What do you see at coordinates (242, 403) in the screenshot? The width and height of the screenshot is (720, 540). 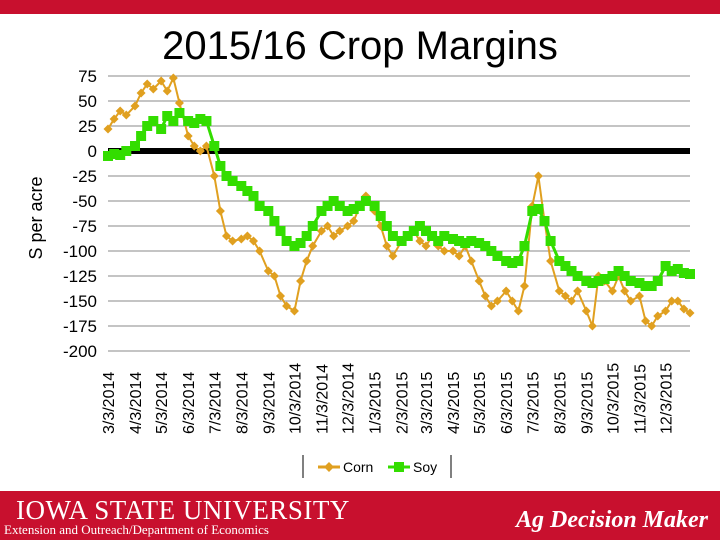 I see `x-tick-label: 8/3/2014` at bounding box center [242, 403].